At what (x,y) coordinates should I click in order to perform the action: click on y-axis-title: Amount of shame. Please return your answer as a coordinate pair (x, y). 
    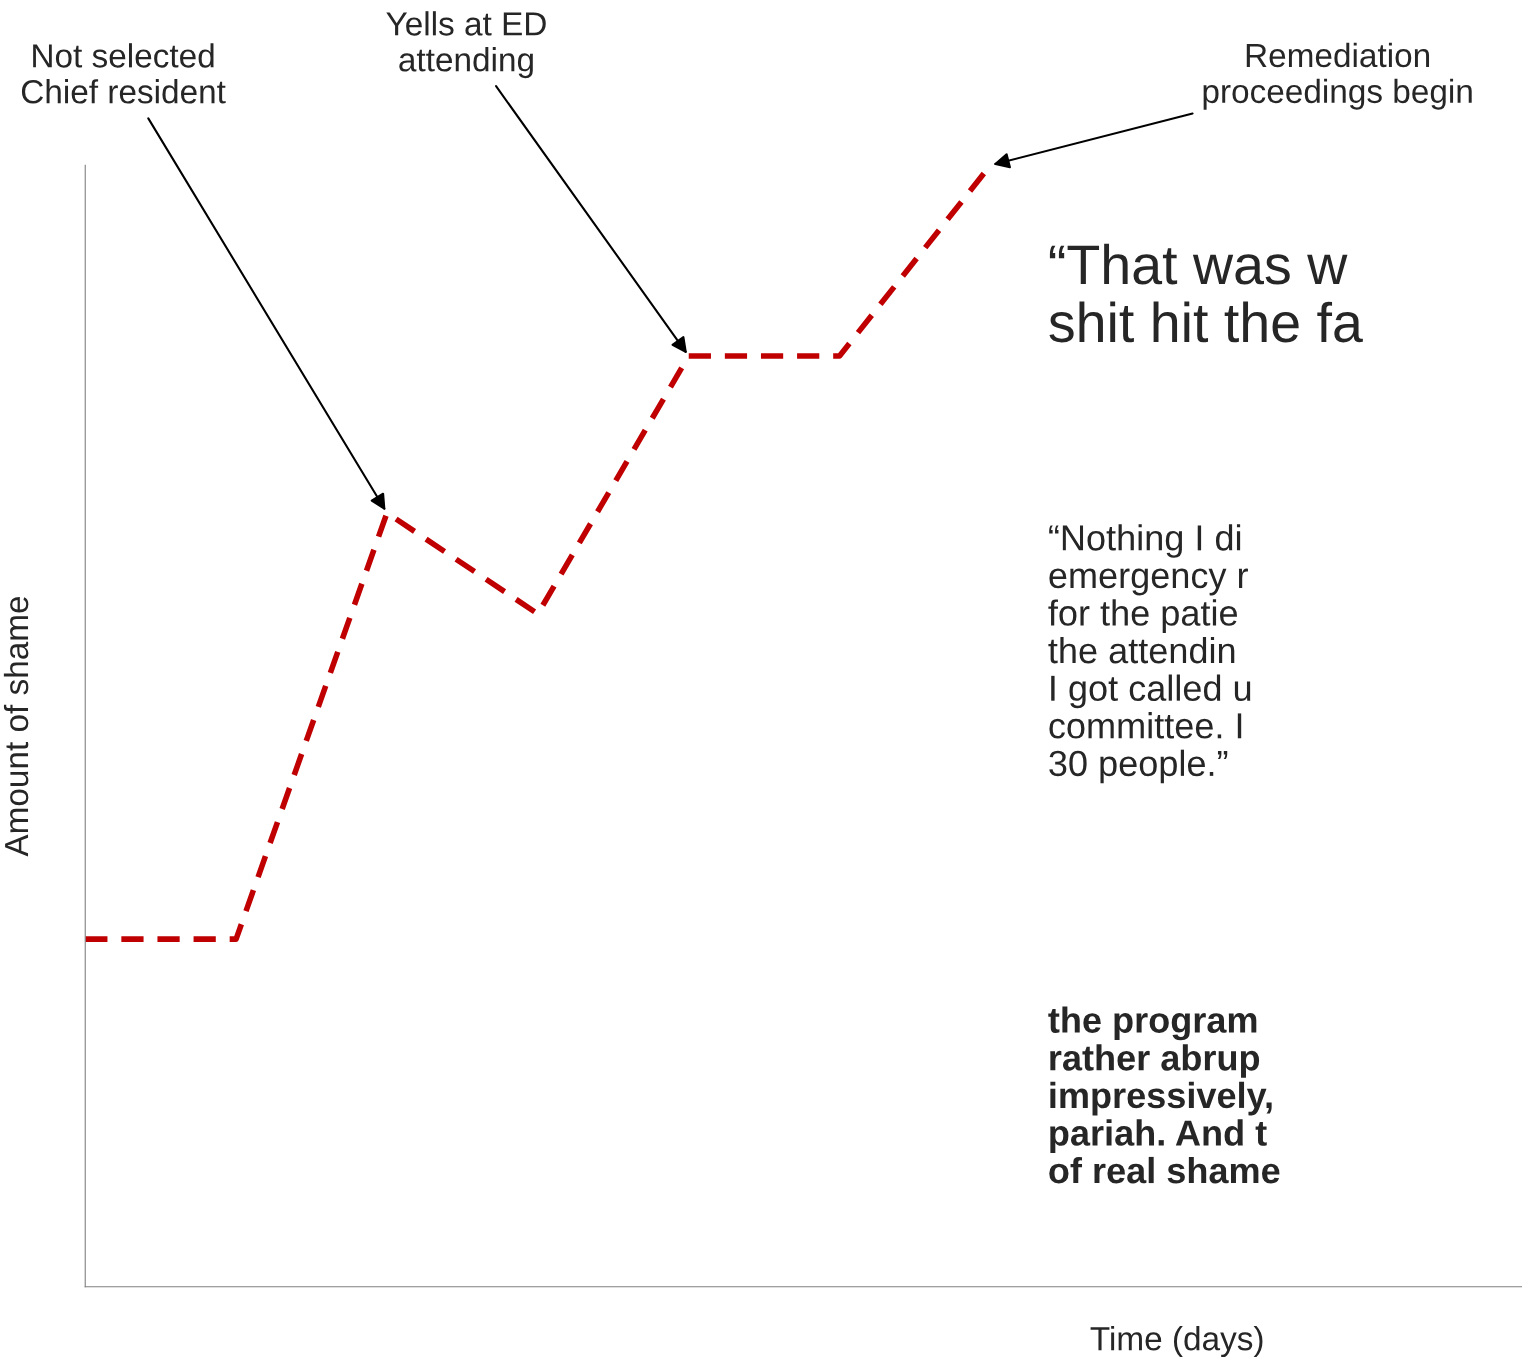
    Looking at the image, I should click on (16, 726).